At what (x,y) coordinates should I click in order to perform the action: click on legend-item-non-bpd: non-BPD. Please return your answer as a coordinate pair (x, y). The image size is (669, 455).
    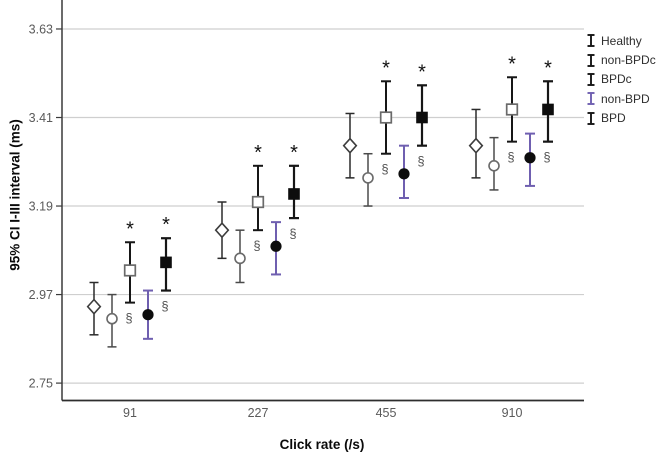
    Looking at the image, I should click on (621, 98).